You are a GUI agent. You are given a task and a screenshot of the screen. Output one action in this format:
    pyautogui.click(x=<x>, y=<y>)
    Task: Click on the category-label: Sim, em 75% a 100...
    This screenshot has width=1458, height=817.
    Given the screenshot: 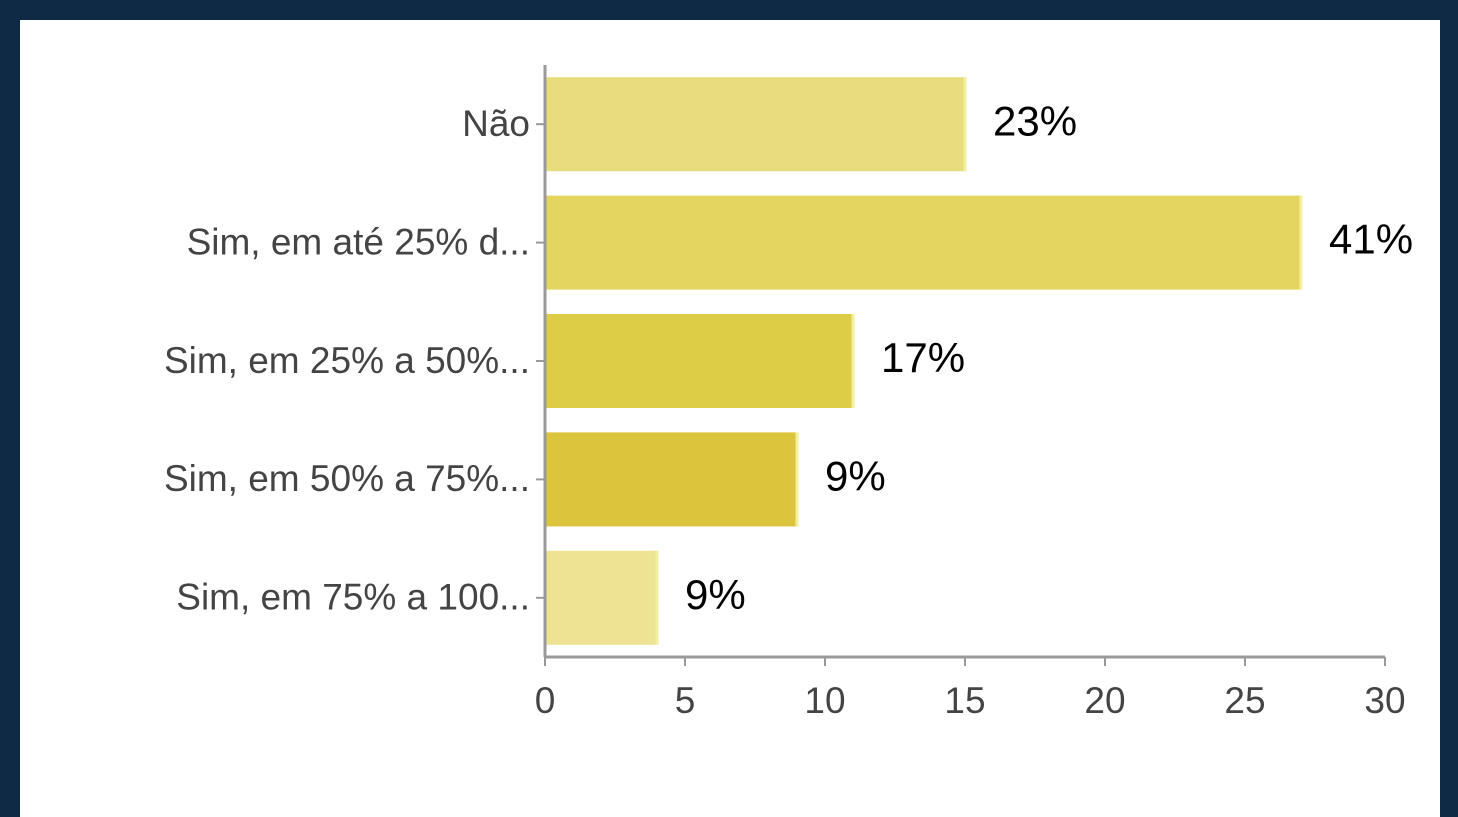 What is the action you would take?
    pyautogui.click(x=353, y=597)
    